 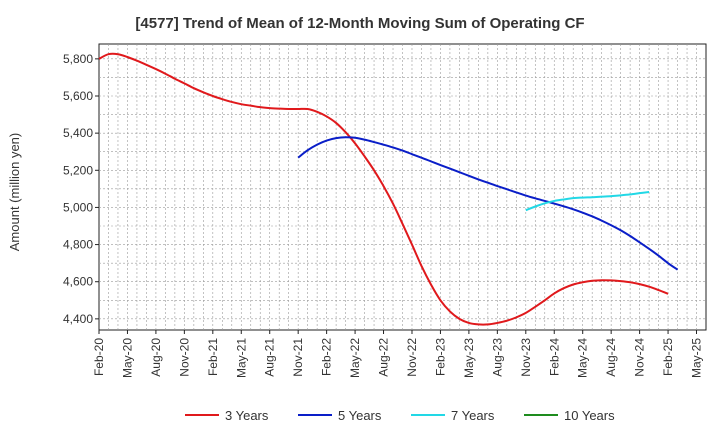 I want to click on y-tick-label: 5,800, so click(x=78, y=59).